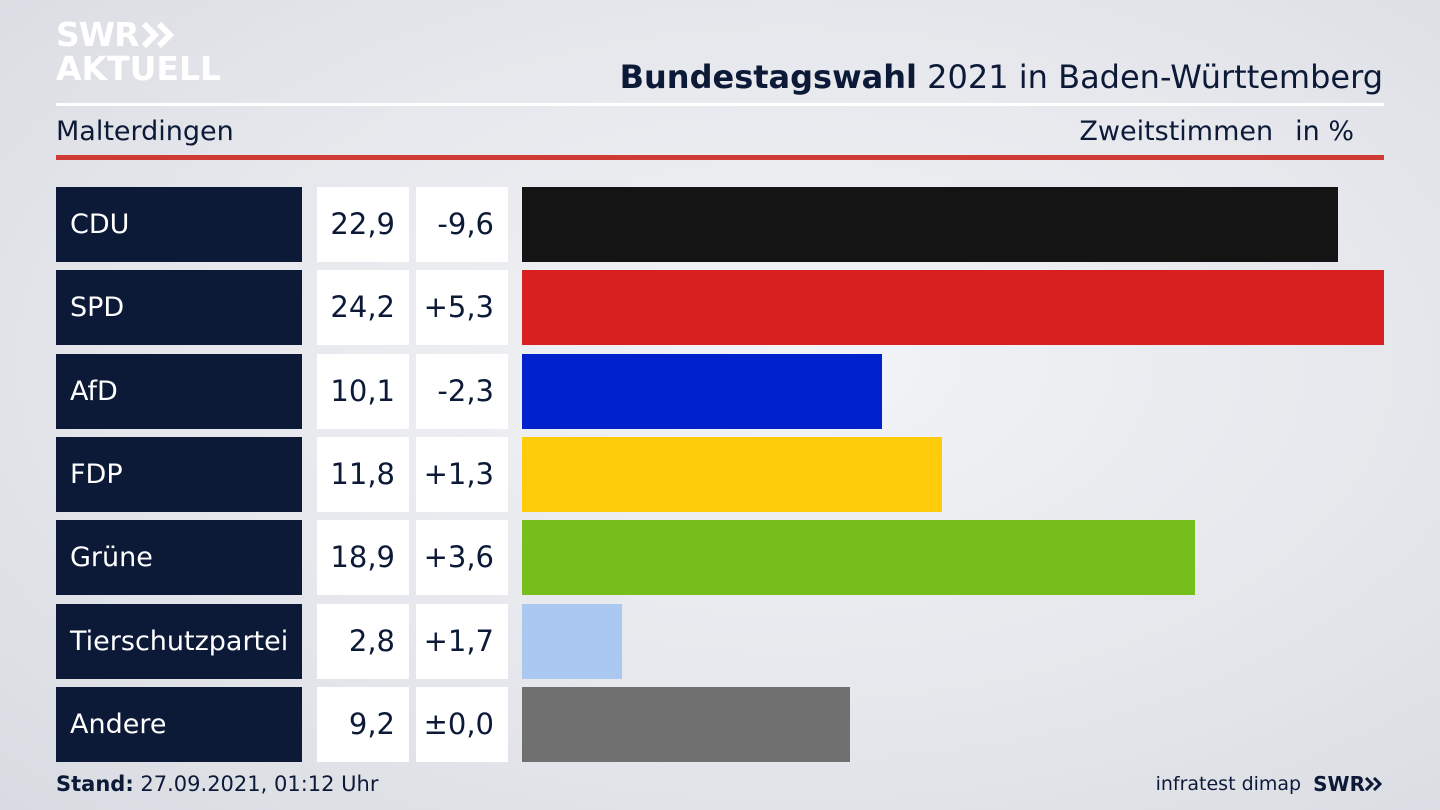 The width and height of the screenshot is (1440, 810). I want to click on chart-title: Bundestagswahl 2021 in Baden-Württemberg, so click(1001, 77).